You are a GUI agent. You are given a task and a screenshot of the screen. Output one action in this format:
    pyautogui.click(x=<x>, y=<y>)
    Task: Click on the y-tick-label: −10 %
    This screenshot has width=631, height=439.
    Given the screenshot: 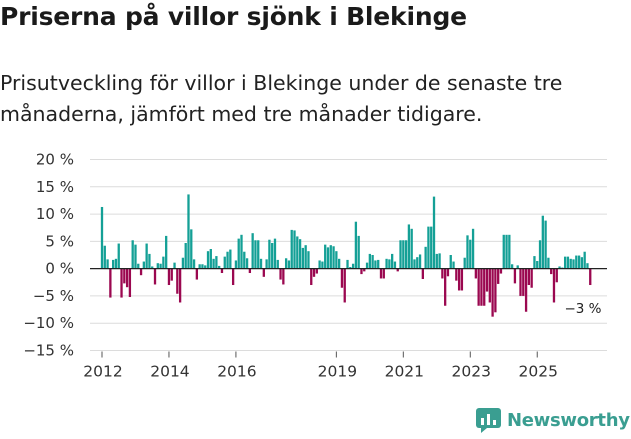 What is the action you would take?
    pyautogui.click(x=48, y=323)
    